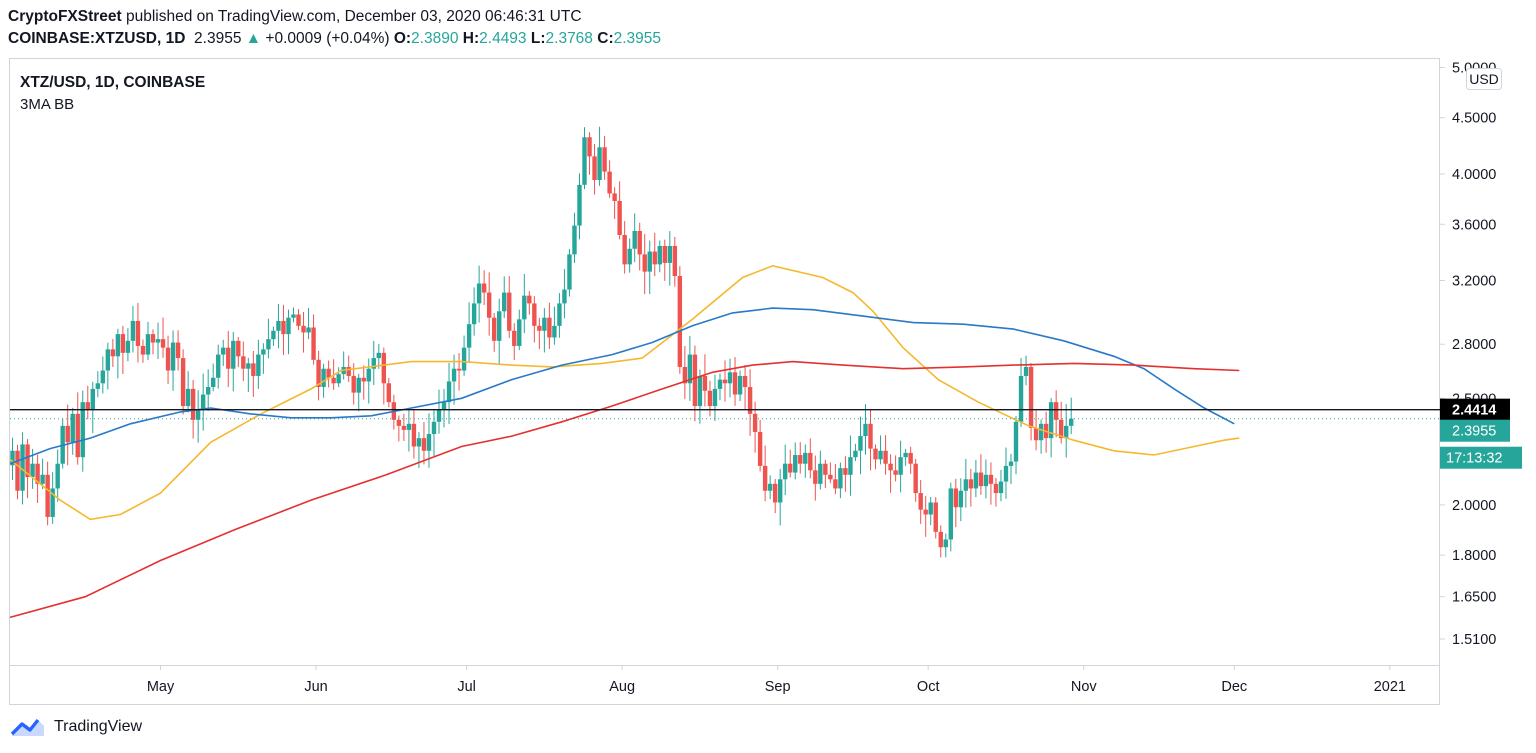  What do you see at coordinates (471, 38) in the screenshot?
I see `high-label: H:` at bounding box center [471, 38].